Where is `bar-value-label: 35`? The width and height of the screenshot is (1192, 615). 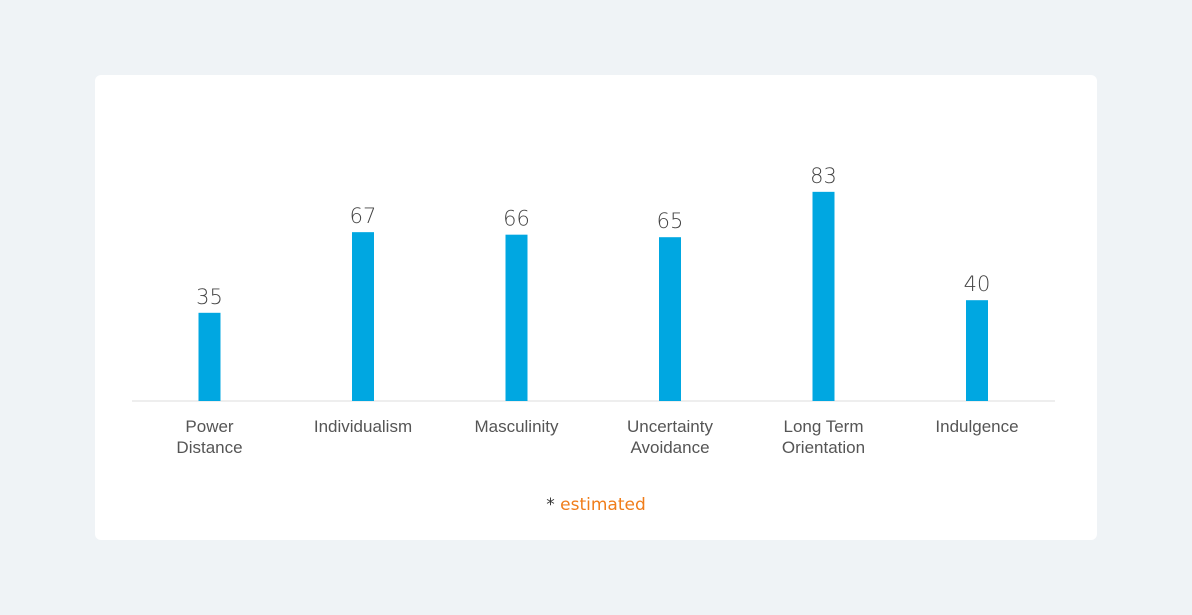
bar-value-label: 35 is located at coordinates (209, 297).